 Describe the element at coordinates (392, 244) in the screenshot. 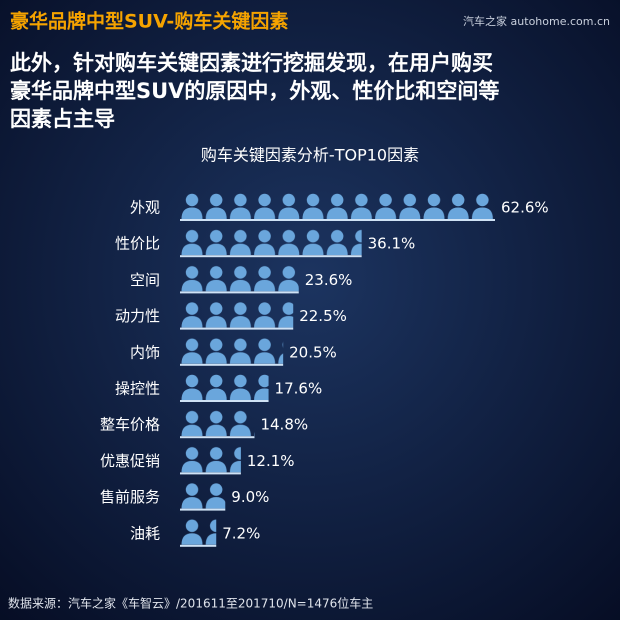

I see `value-label: 36.1%` at that location.